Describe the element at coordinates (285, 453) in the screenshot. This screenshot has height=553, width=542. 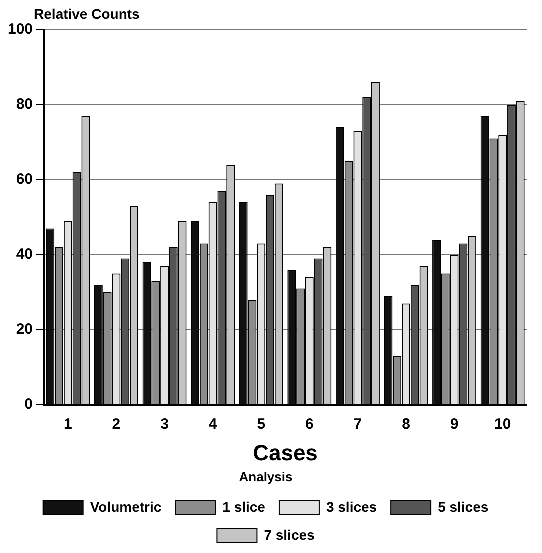
I see `x-axis-title: Cases` at that location.